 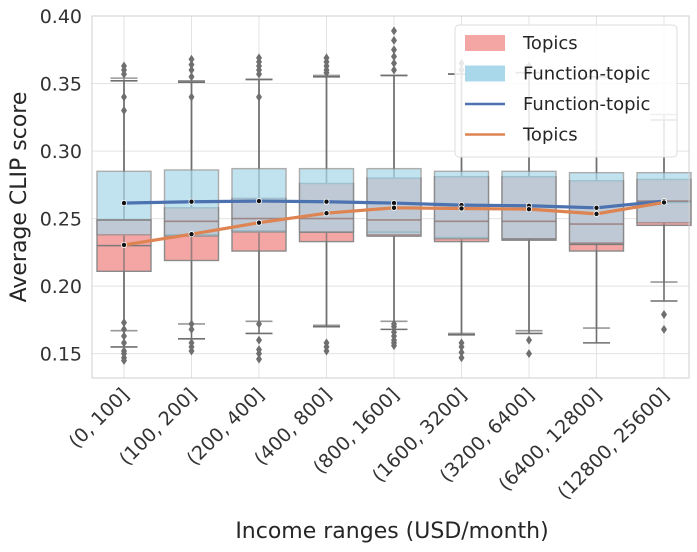 I want to click on legend-frame, so click(x=566, y=91).